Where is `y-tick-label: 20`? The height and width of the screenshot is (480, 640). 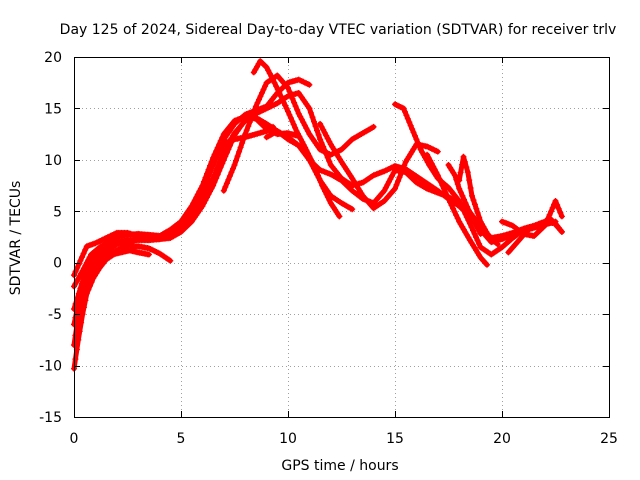 y-tick-label: 20 is located at coordinates (53, 58).